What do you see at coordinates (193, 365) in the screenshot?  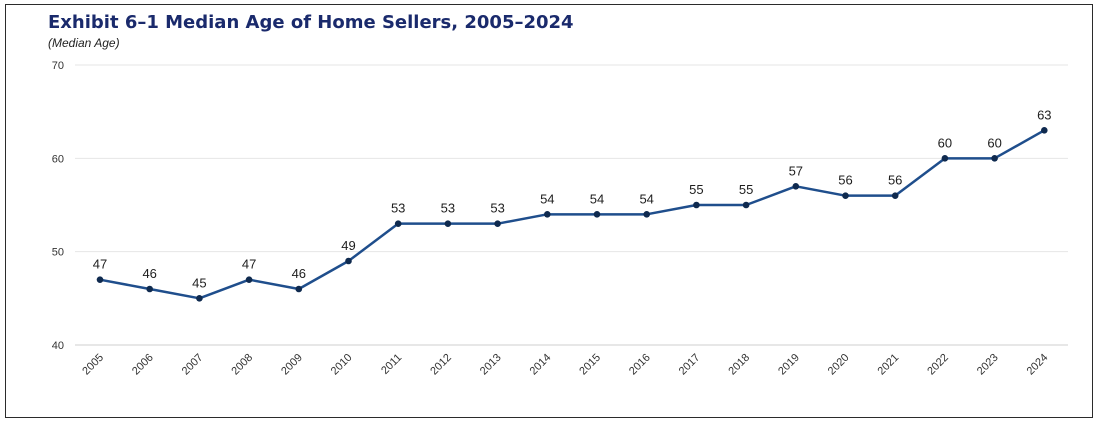 I see `x-tick-label: 2007` at bounding box center [193, 365].